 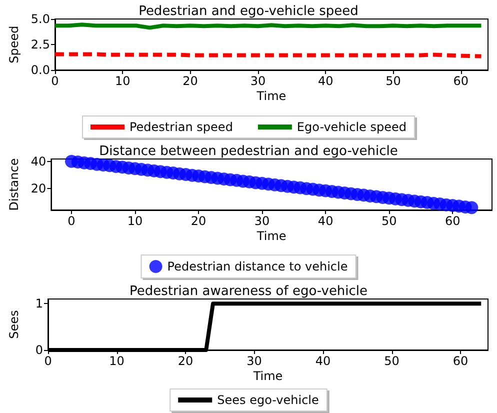 I want to click on y-tick-label: 2.5, so click(x=40, y=45).